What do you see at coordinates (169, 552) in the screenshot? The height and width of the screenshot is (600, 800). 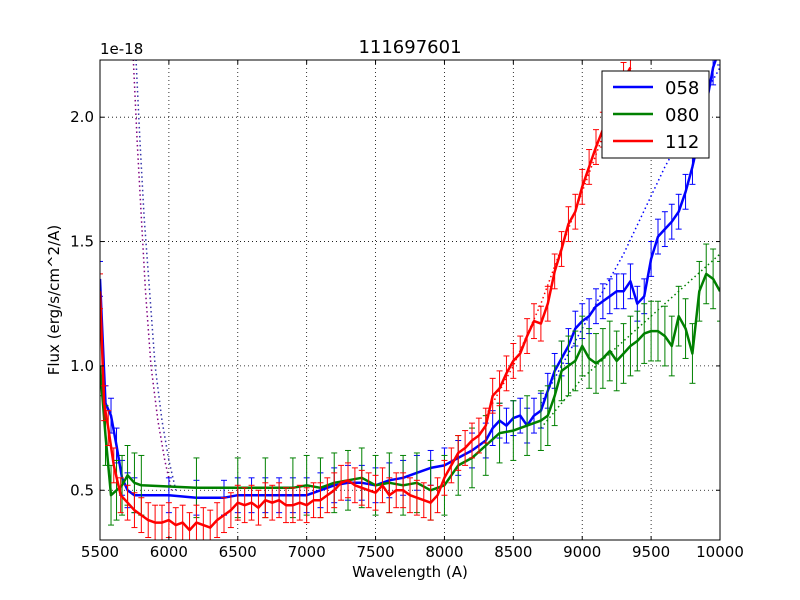 I see `x-tick-label: 6000` at bounding box center [169, 552].